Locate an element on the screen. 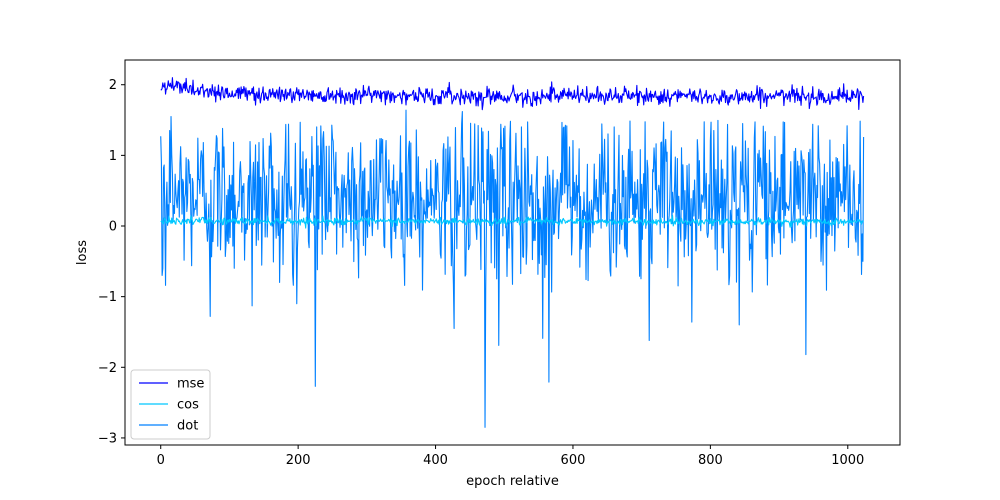  y-axis-ticks: −3 −2 −1 0 1 2 is located at coordinates (111, 262).